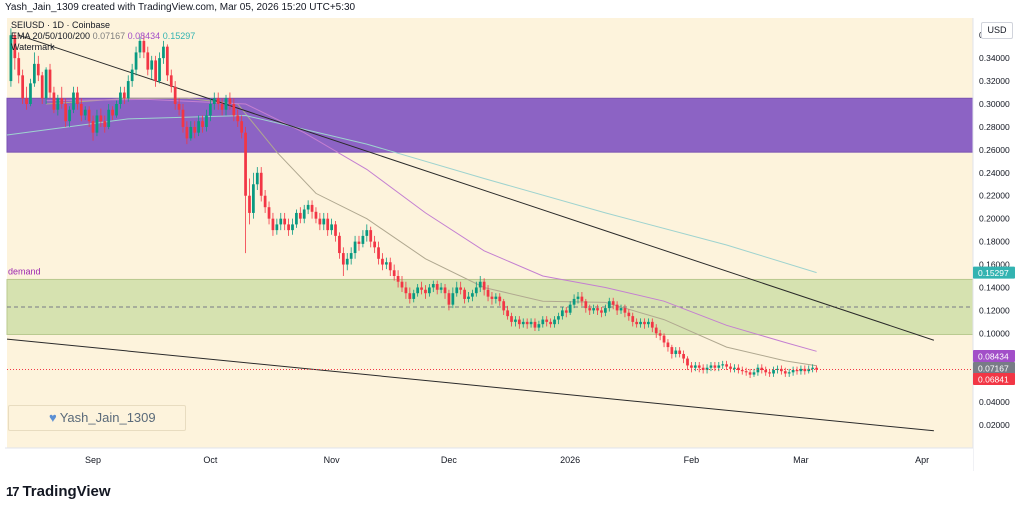 The width and height of the screenshot is (1024, 509). What do you see at coordinates (53, 417) in the screenshot?
I see `heart-icon: ♥` at bounding box center [53, 417].